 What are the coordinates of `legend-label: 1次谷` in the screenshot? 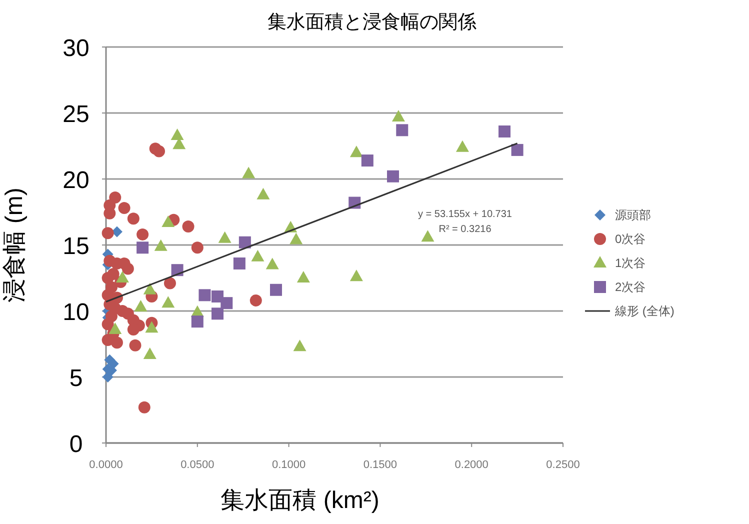 It's located at (630, 263).